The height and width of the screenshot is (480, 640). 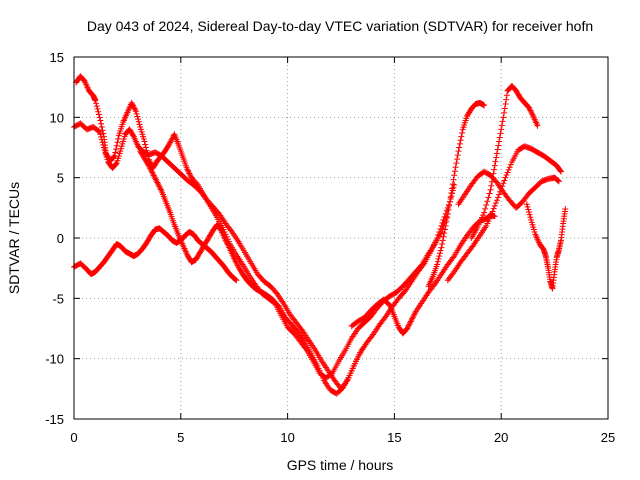 What do you see at coordinates (60, 238) in the screenshot?
I see `y-tick-label: 0` at bounding box center [60, 238].